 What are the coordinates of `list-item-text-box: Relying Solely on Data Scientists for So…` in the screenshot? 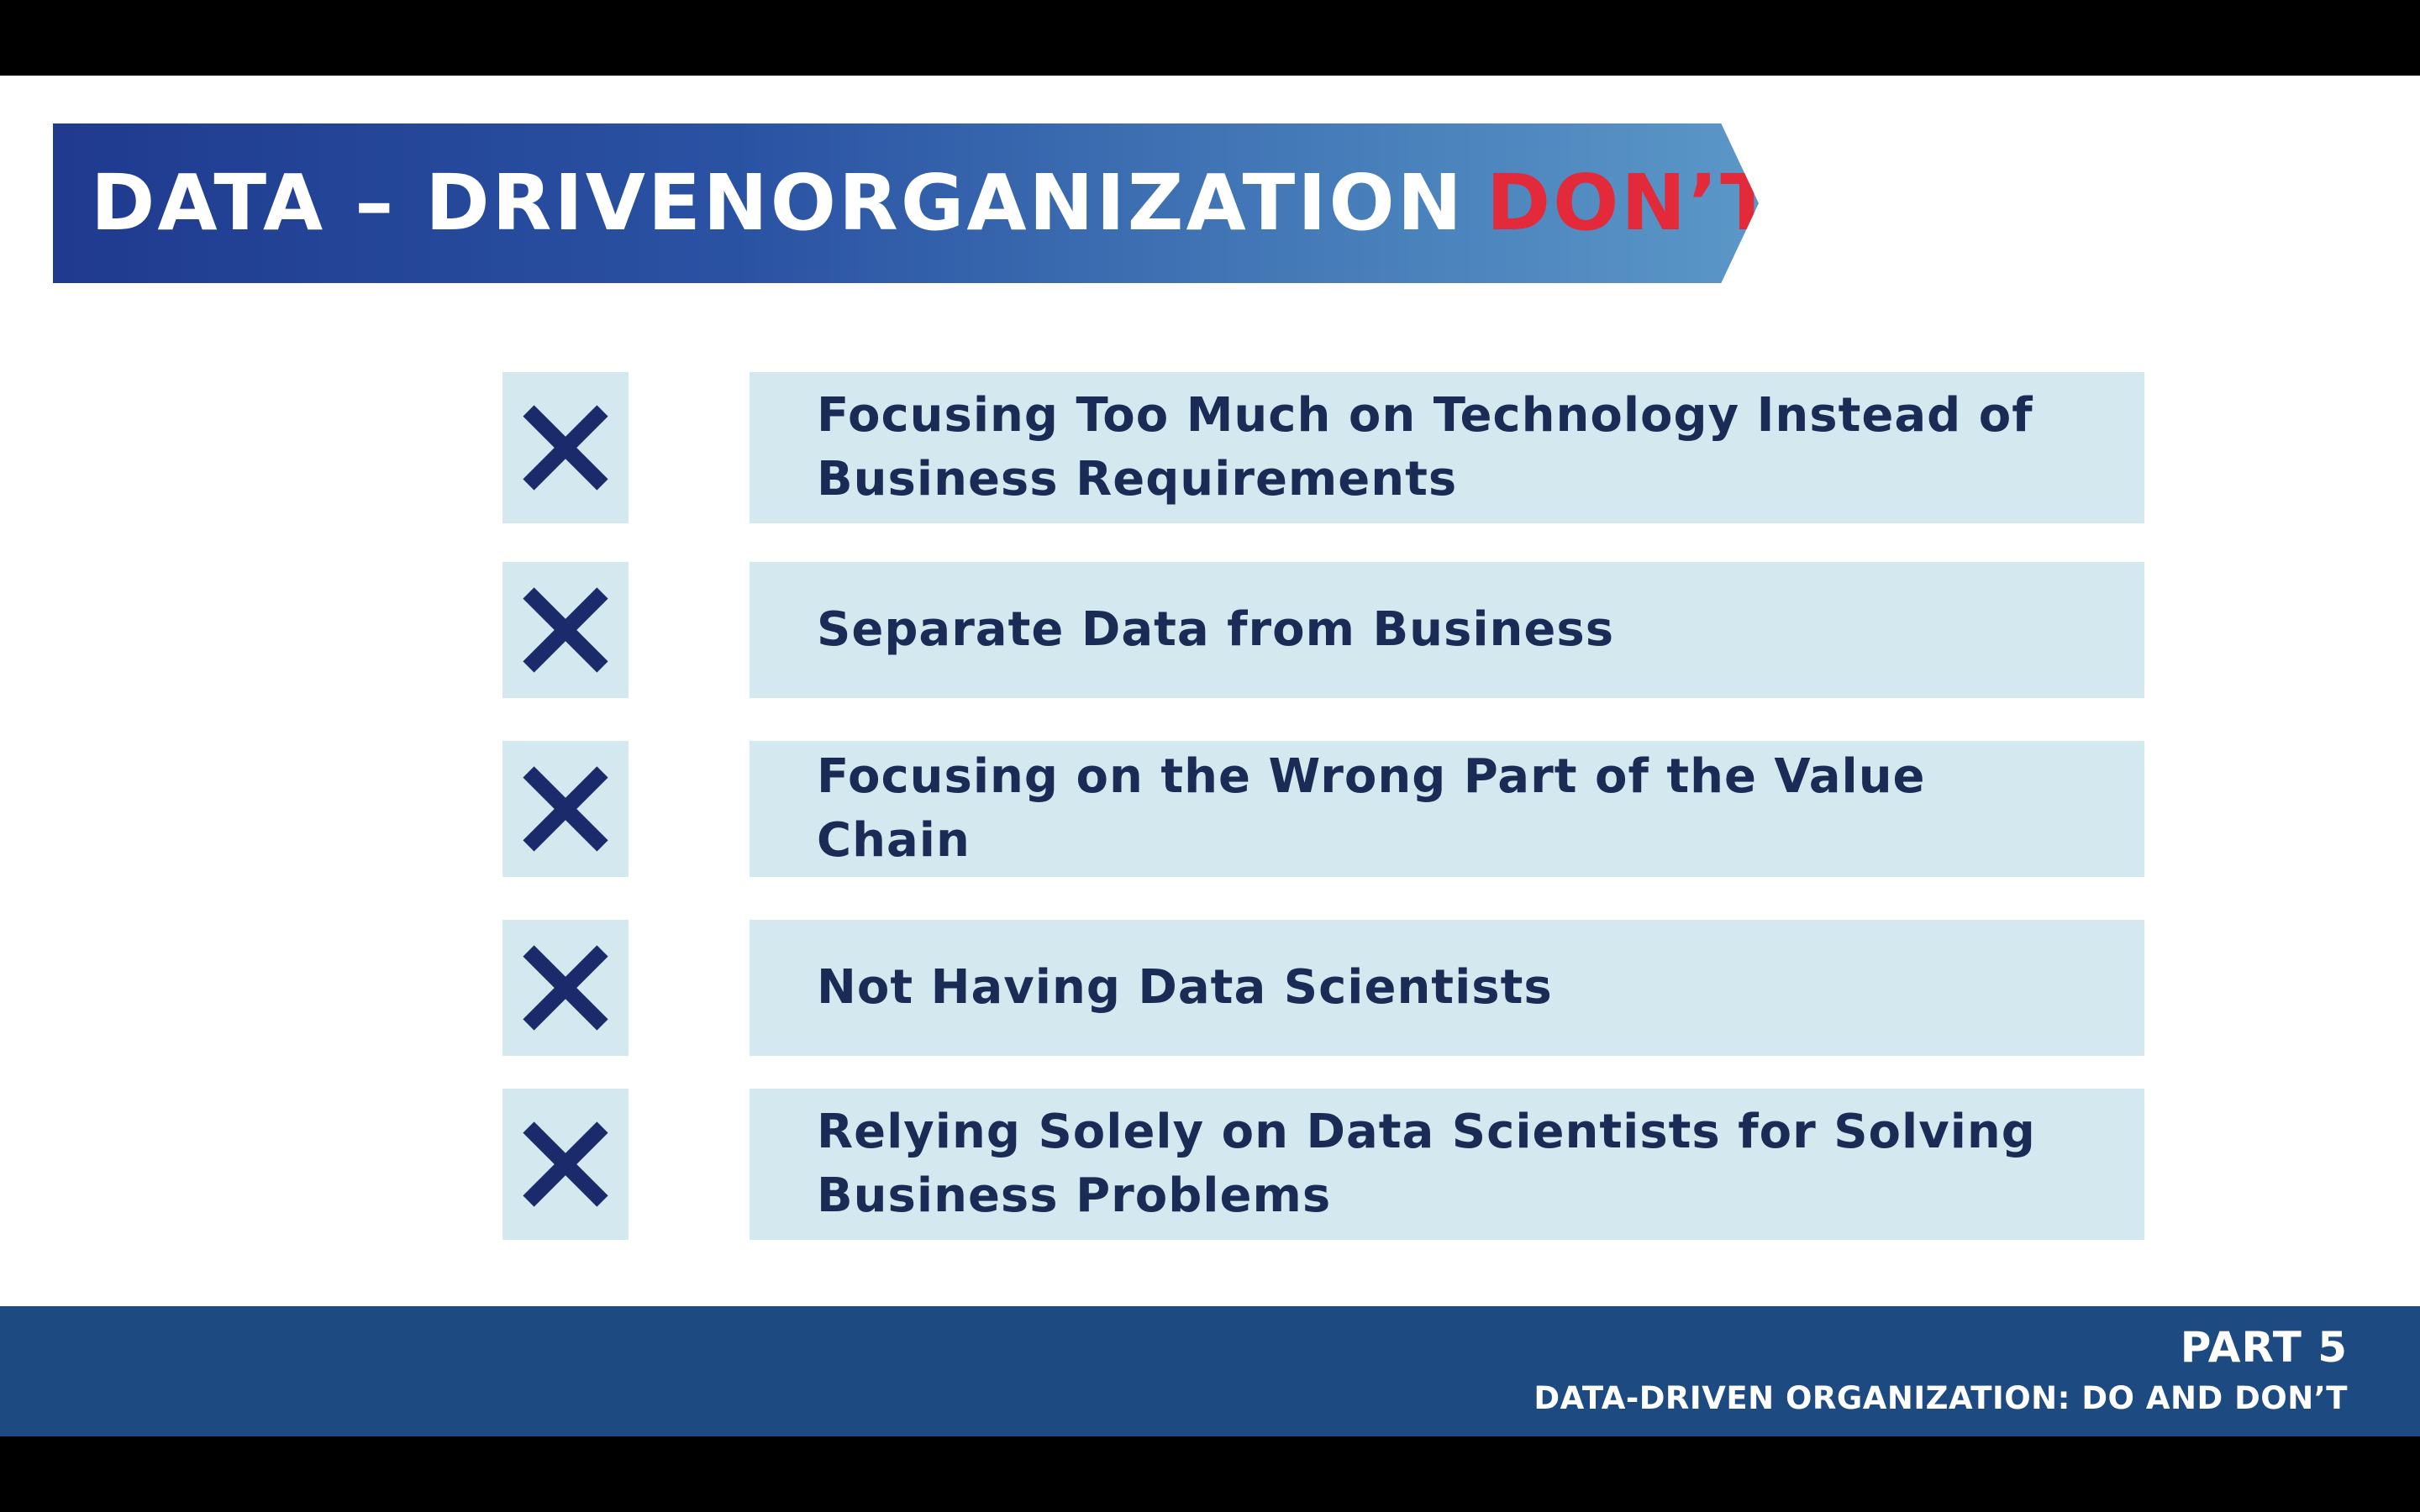 It's located at (1447, 1164).